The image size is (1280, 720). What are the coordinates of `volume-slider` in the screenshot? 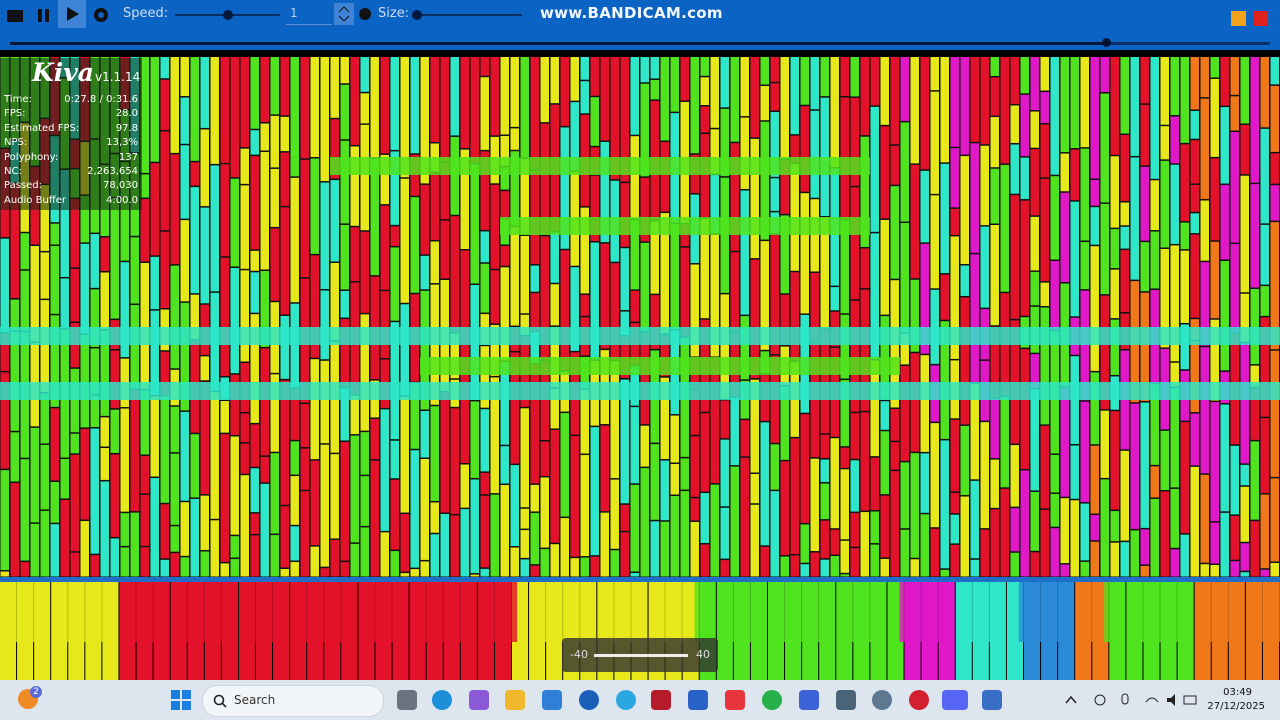 It's located at (641, 655).